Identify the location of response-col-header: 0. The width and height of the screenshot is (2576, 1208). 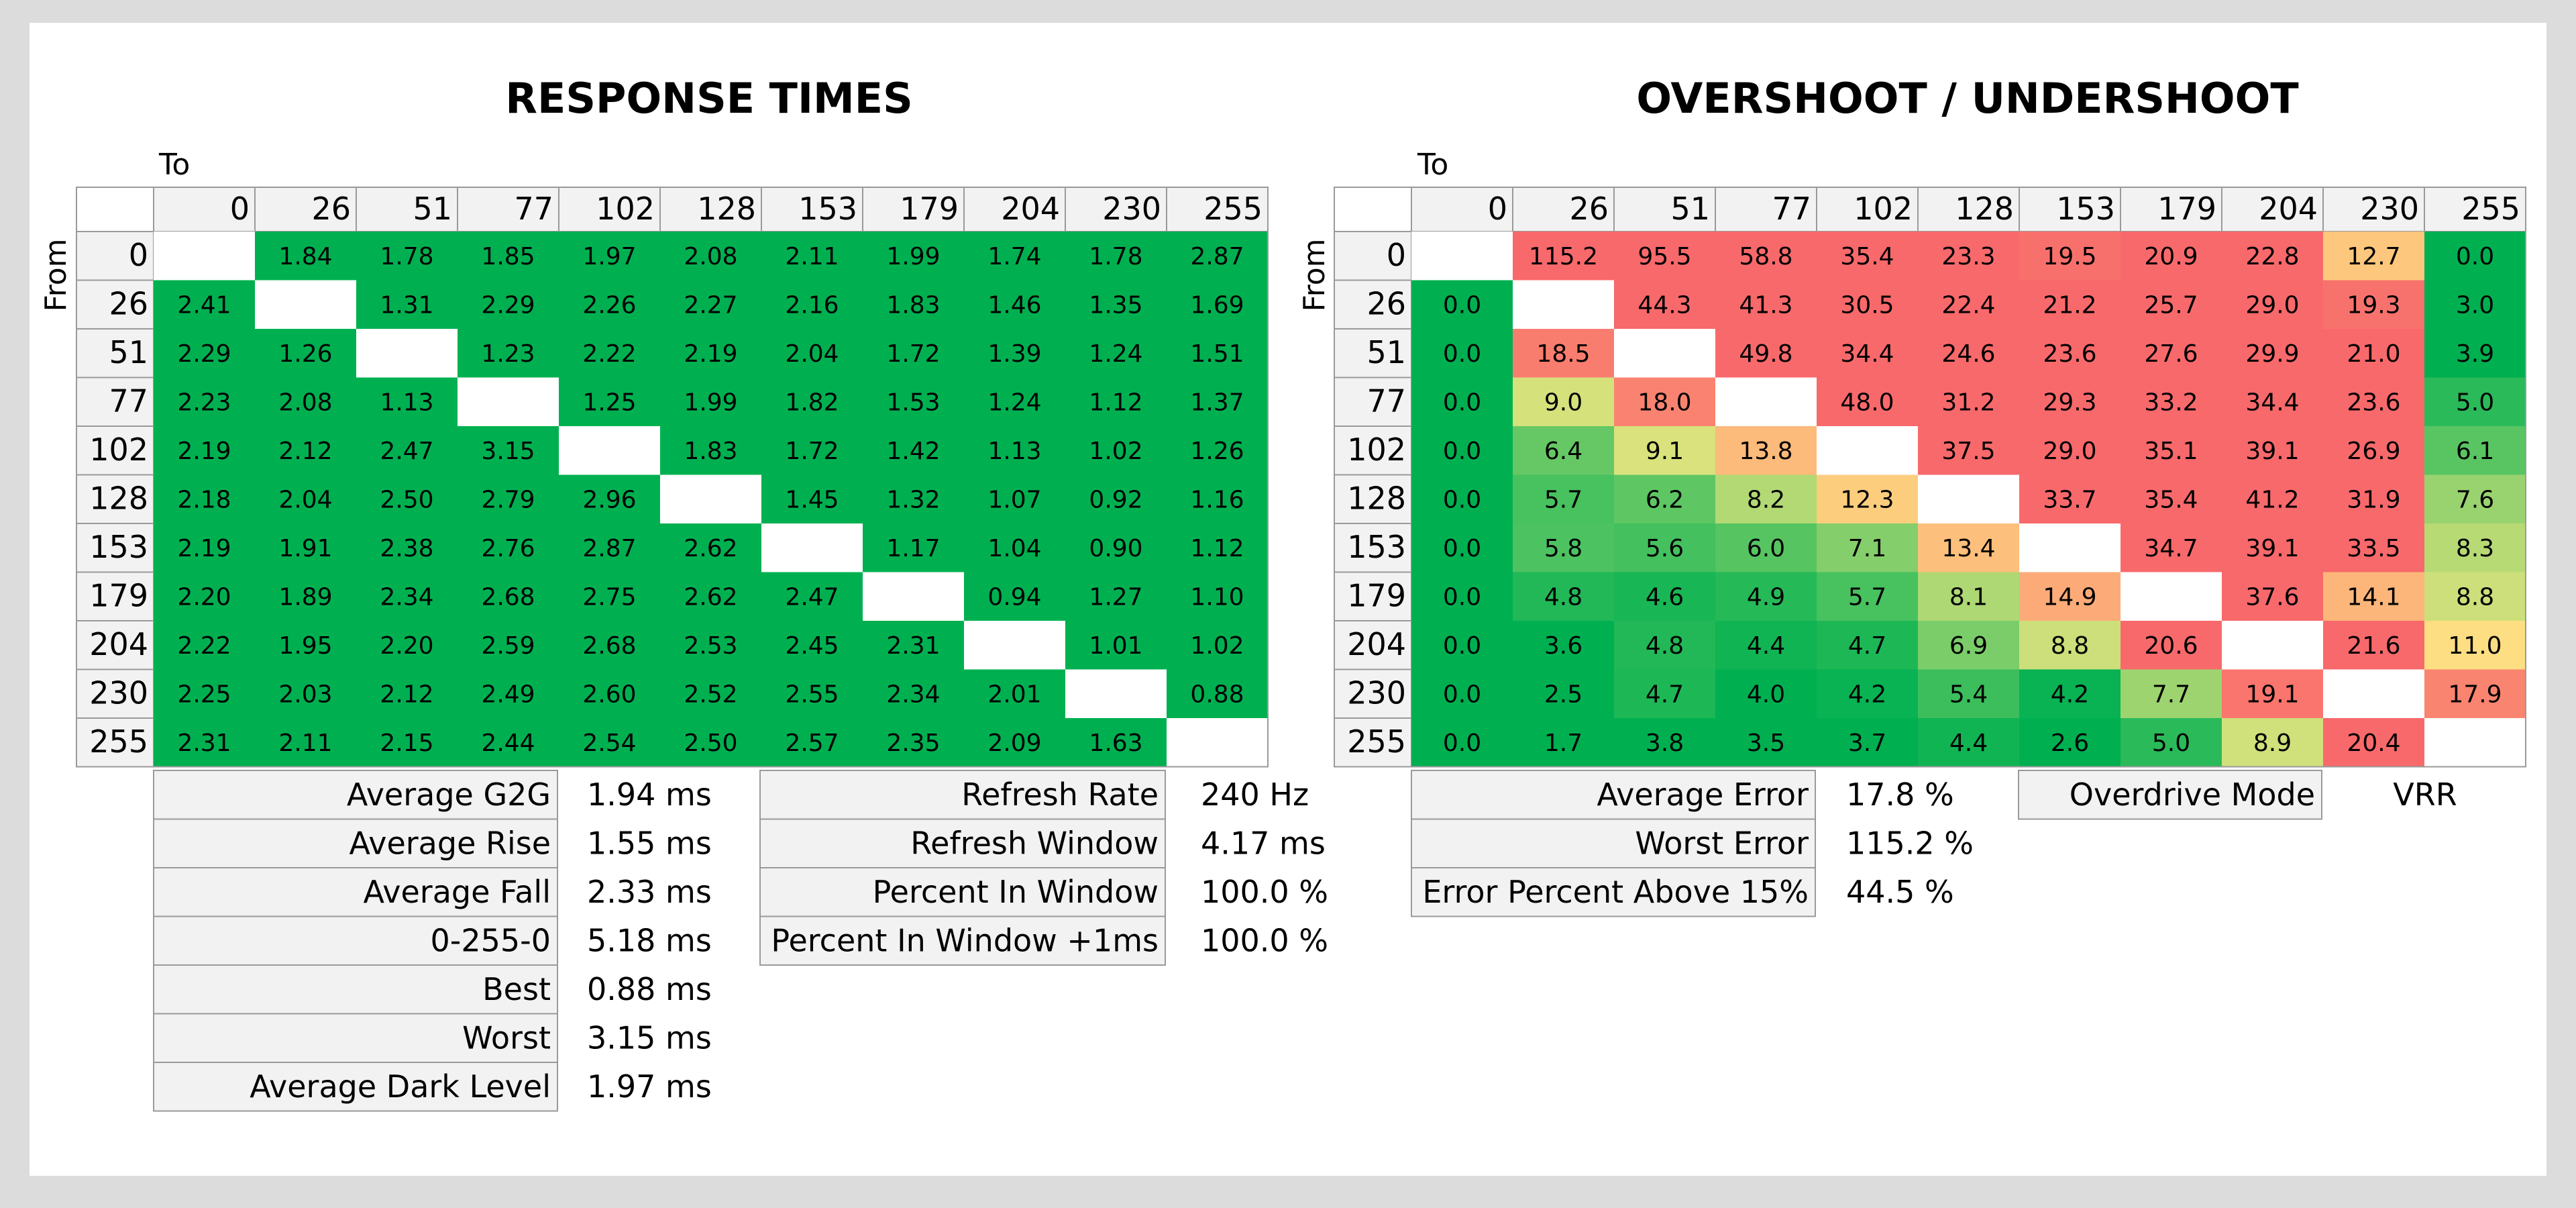
(240, 209).